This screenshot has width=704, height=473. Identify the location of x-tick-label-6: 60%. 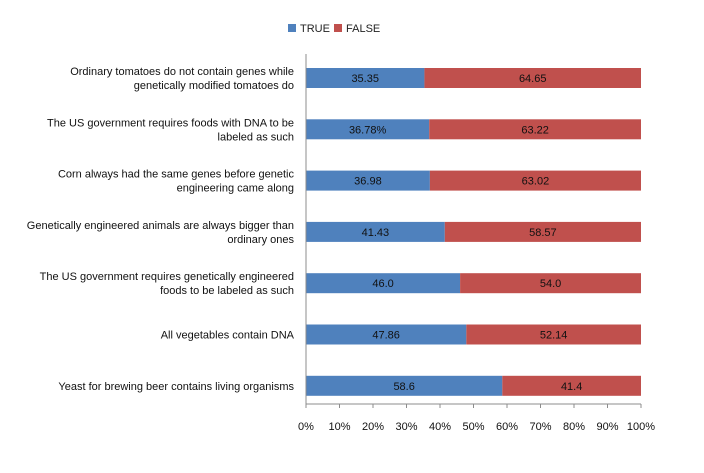
(507, 427).